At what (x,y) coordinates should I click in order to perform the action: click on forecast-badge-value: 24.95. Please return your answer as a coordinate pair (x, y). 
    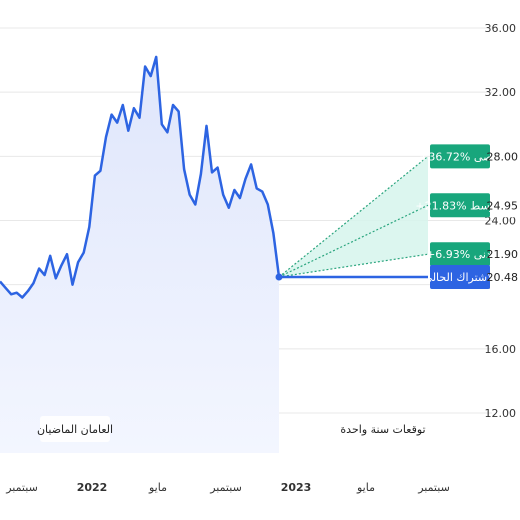
    Looking at the image, I should click on (503, 205).